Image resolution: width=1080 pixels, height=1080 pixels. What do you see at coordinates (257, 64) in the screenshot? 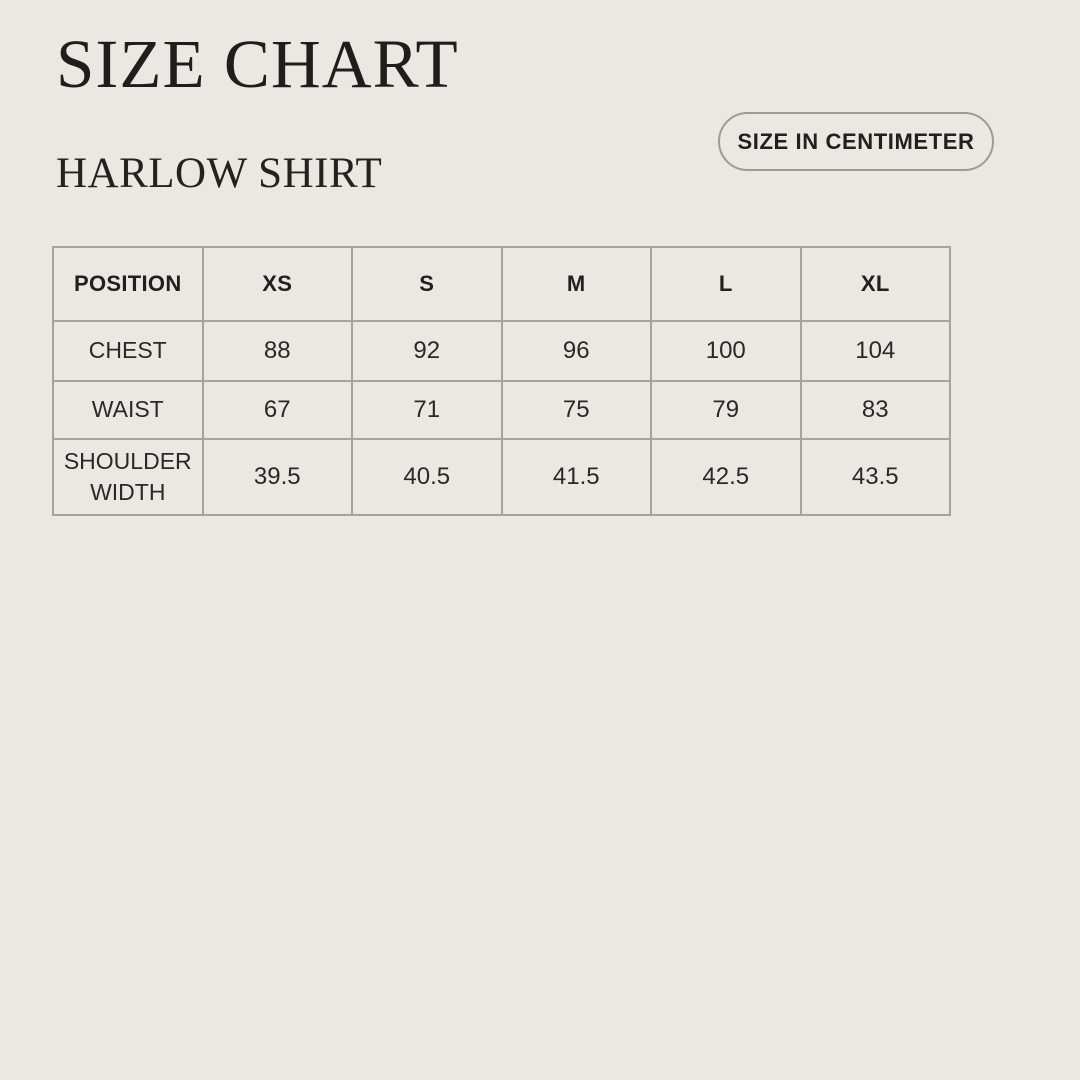
I see `page-title: SIZE CHART` at bounding box center [257, 64].